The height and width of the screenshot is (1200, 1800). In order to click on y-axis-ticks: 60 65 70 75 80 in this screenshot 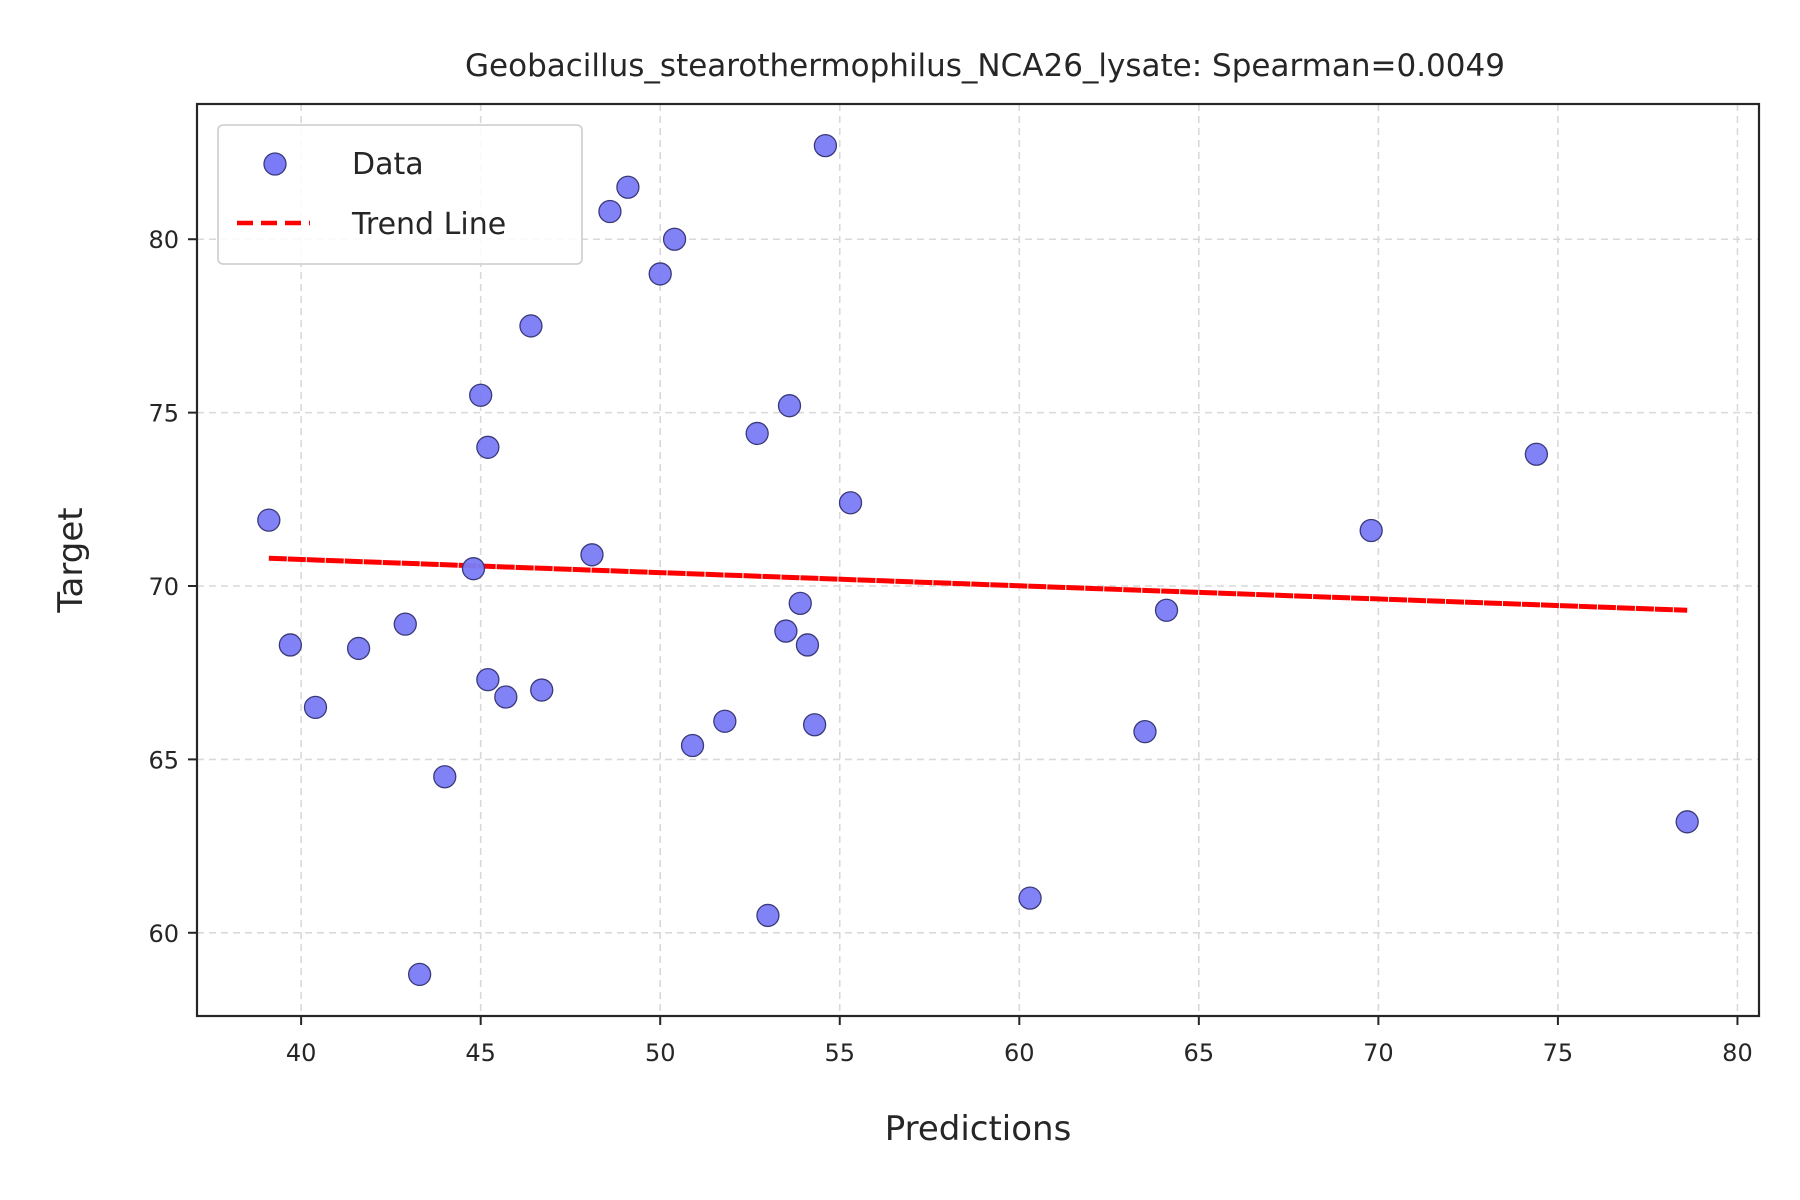, I will do `click(172, 587)`.